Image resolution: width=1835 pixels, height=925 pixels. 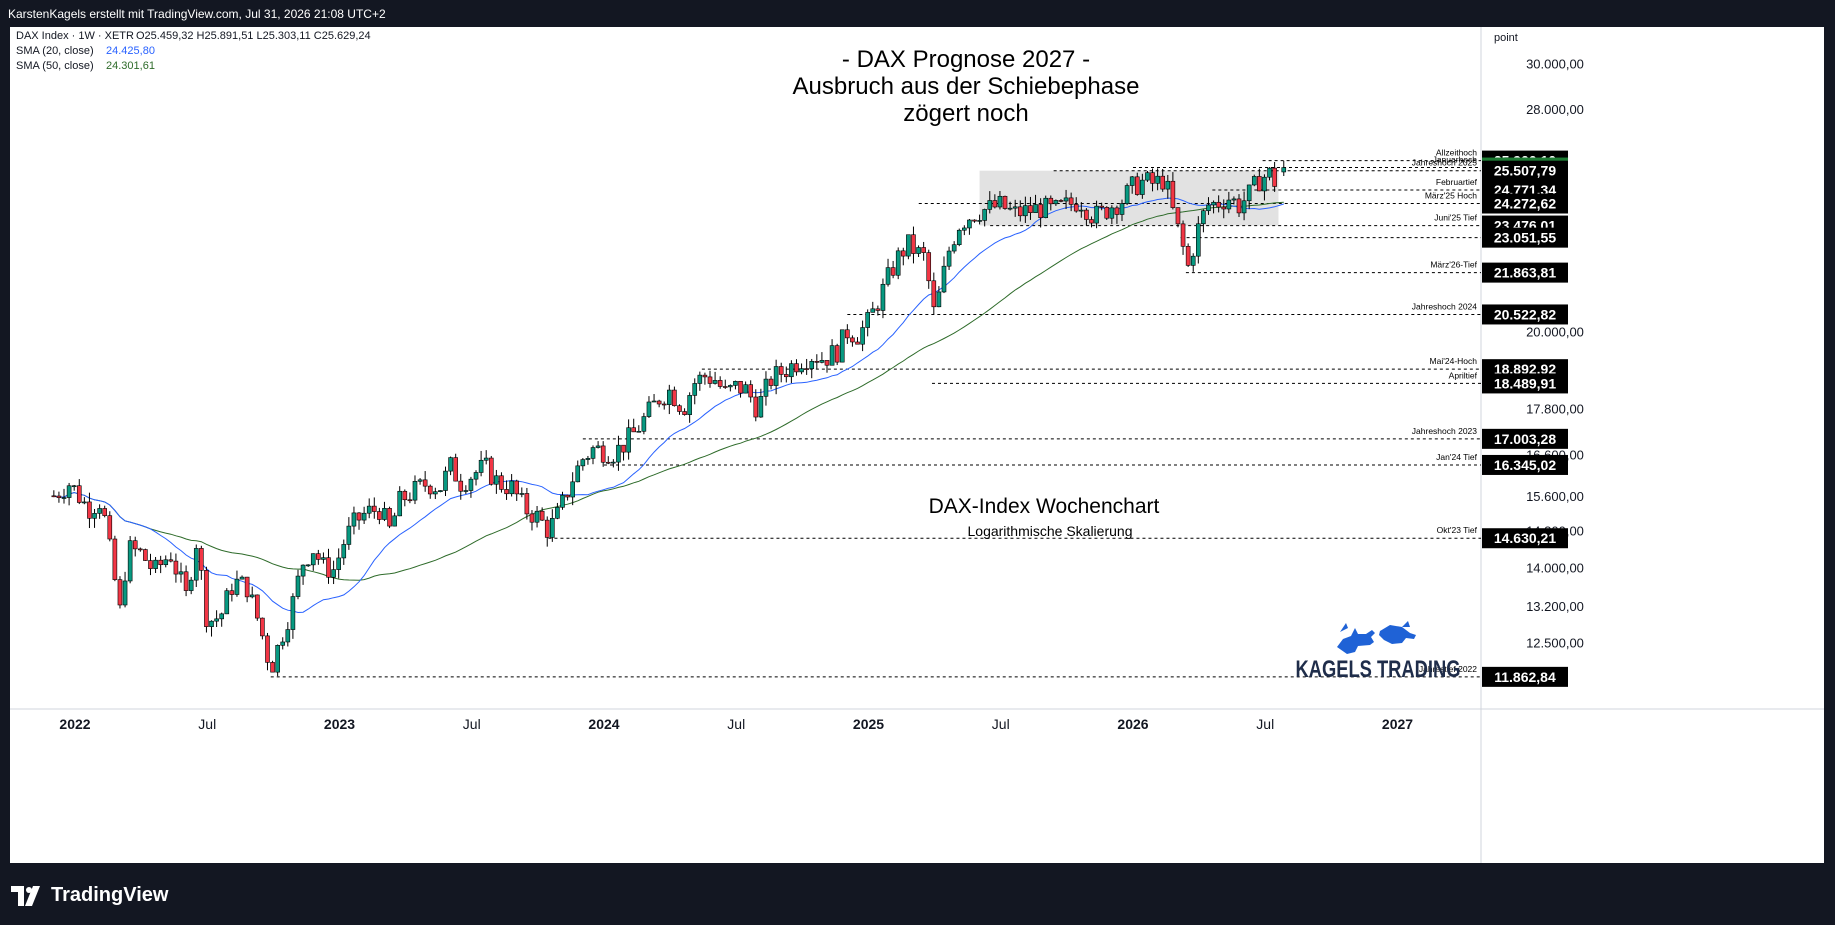 What do you see at coordinates (1463, 375) in the screenshot?
I see `level-label: Apriltief` at bounding box center [1463, 375].